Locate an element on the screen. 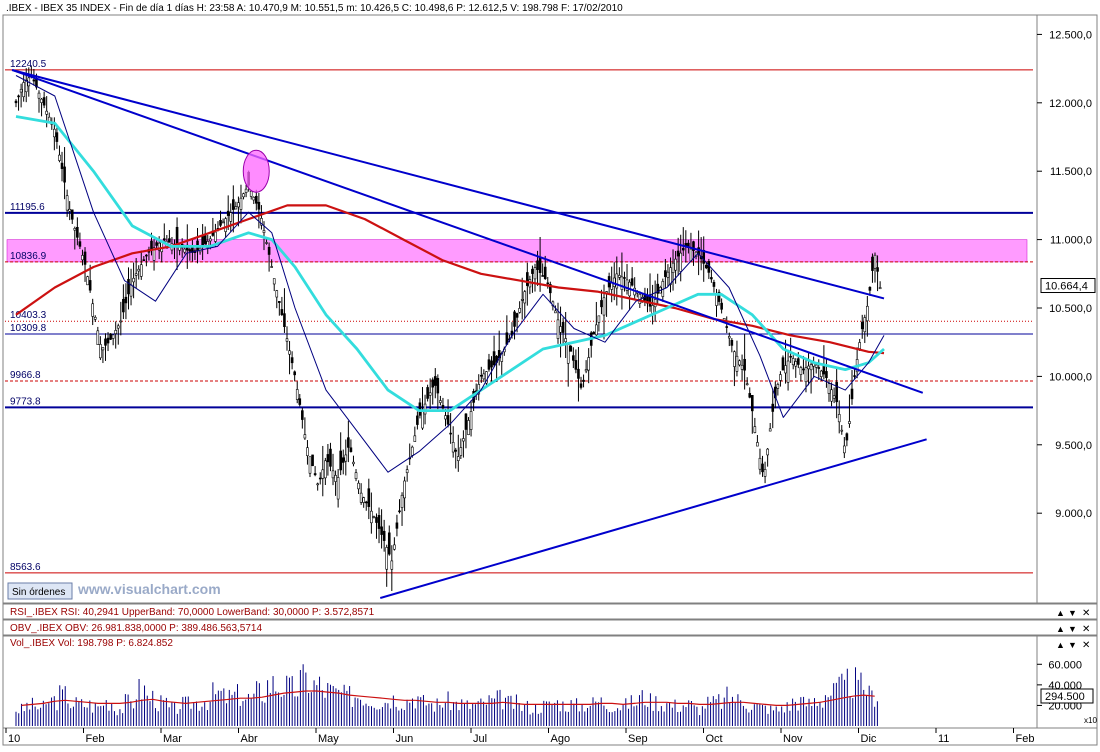 This screenshot has width=1100, height=752. vol-axis-frame is located at coordinates (1067, 682).